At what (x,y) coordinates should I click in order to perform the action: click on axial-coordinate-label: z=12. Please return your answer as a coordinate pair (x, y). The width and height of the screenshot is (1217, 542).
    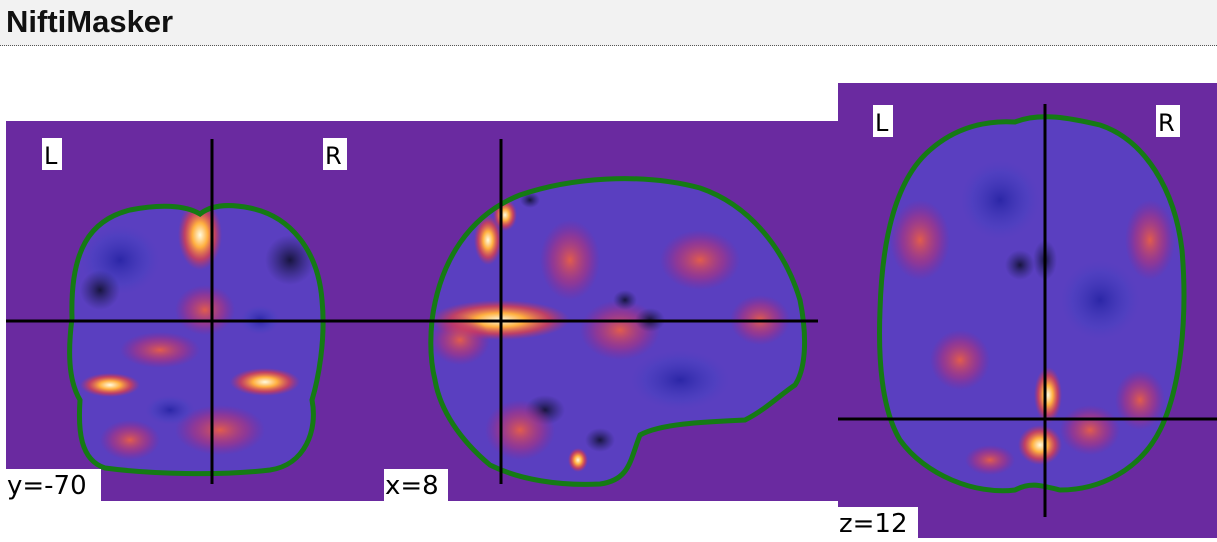
    Looking at the image, I should click on (873, 524).